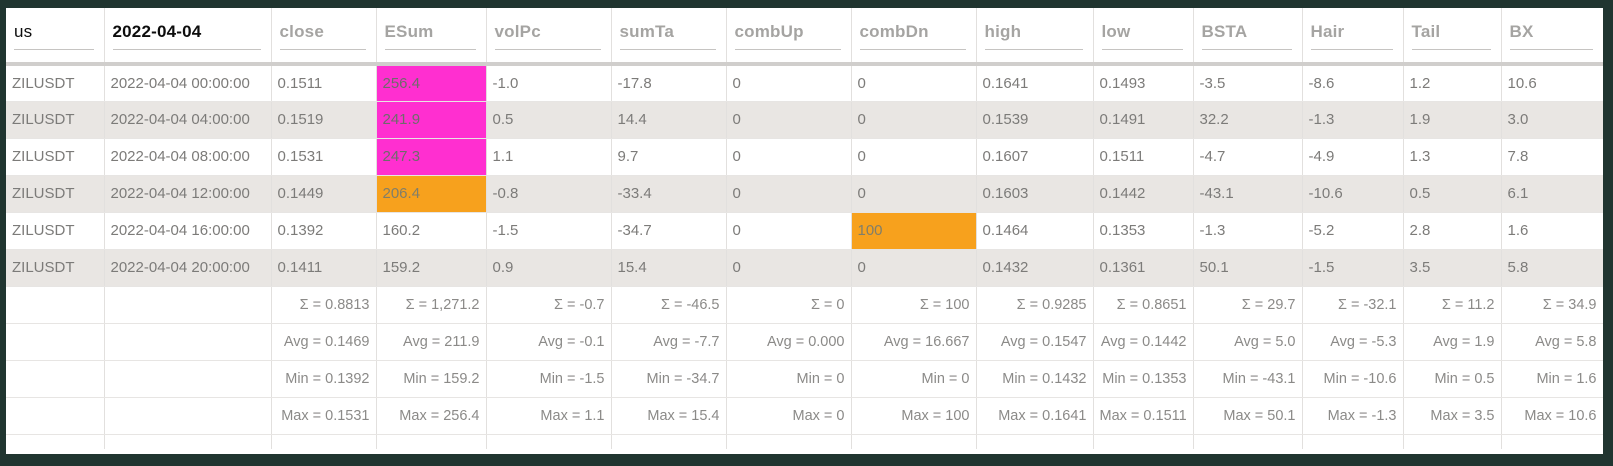 The width and height of the screenshot is (1613, 466). I want to click on grid-cell: 0.1432, so click(1035, 268).